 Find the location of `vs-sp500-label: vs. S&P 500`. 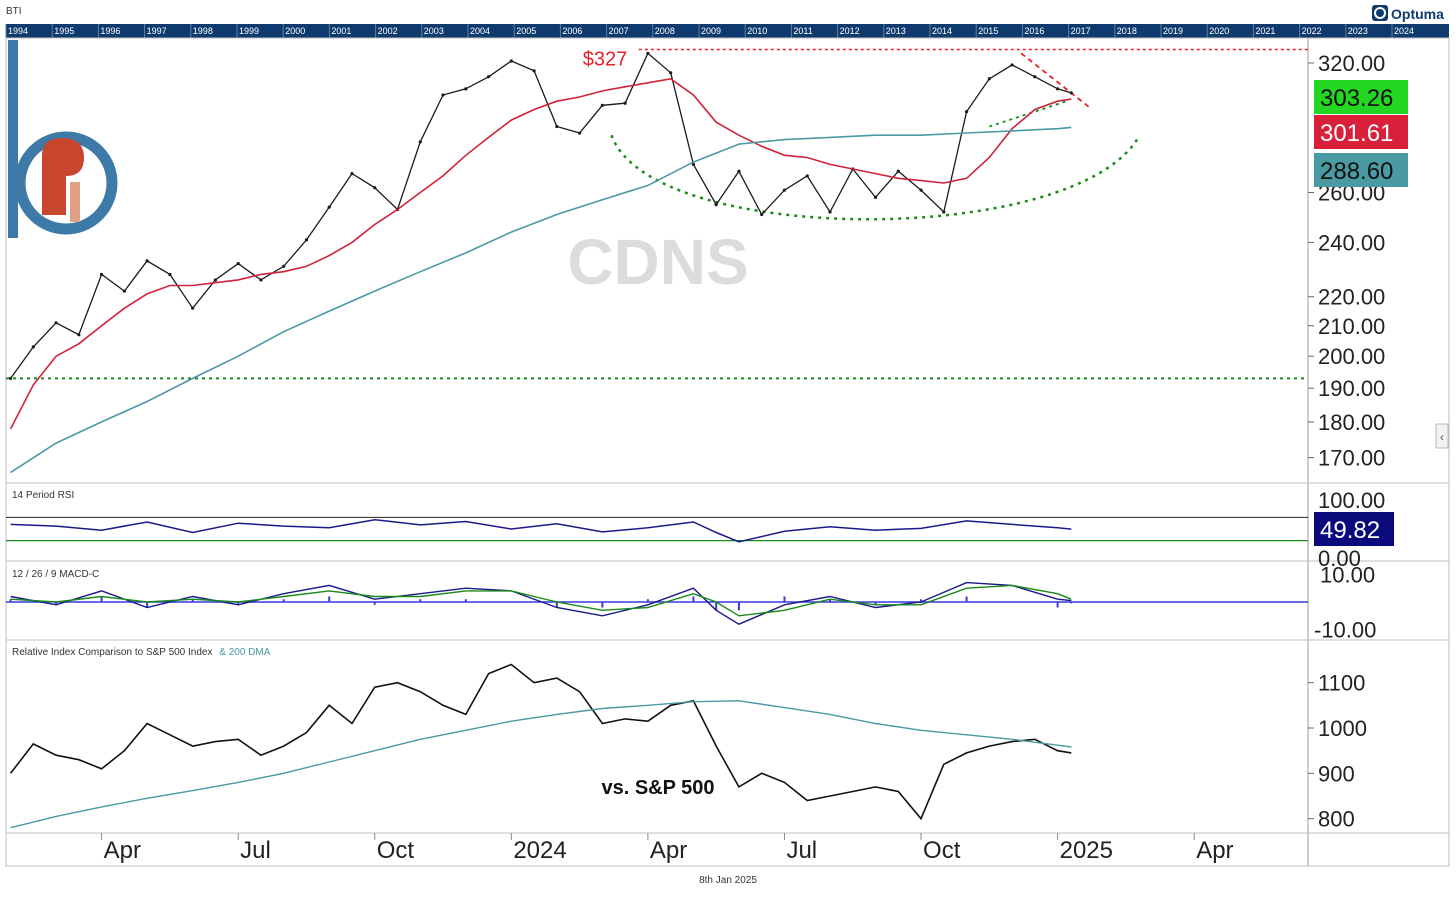

vs-sp500-label: vs. S&P 500 is located at coordinates (657, 788).